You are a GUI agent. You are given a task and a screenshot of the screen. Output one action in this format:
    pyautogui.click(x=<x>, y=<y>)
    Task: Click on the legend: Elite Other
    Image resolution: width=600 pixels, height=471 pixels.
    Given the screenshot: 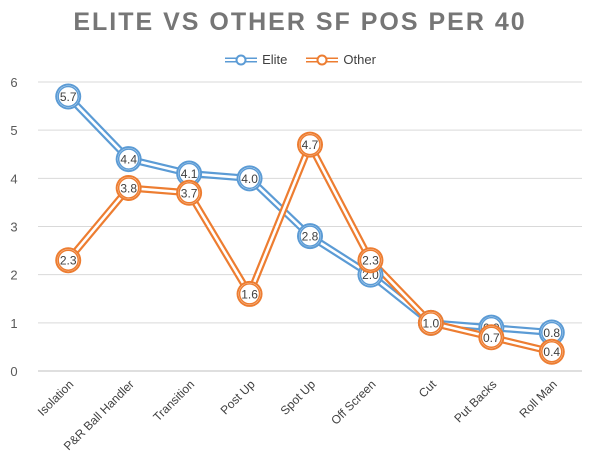 What is the action you would take?
    pyautogui.click(x=300, y=59)
    